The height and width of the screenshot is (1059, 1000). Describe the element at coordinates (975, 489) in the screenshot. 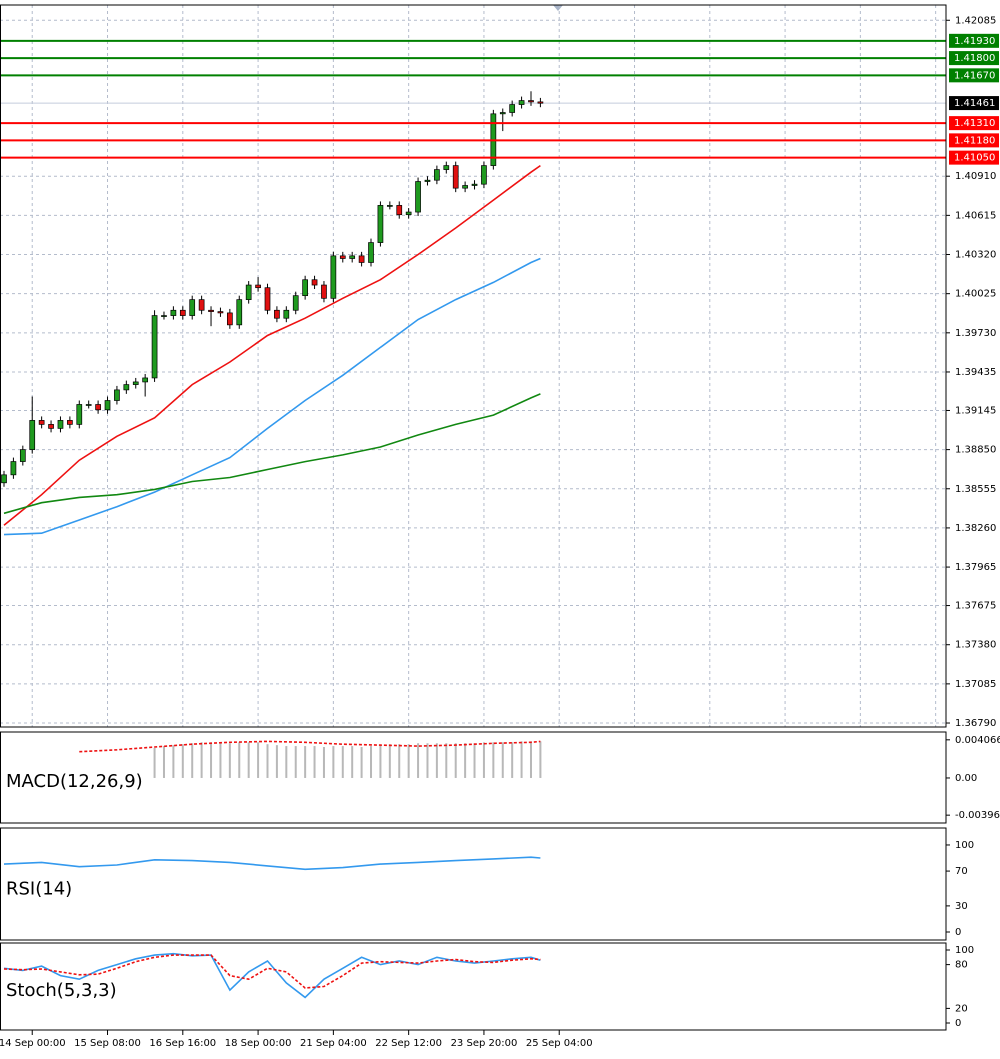

I see `y-tick-label: 1.38555` at that location.